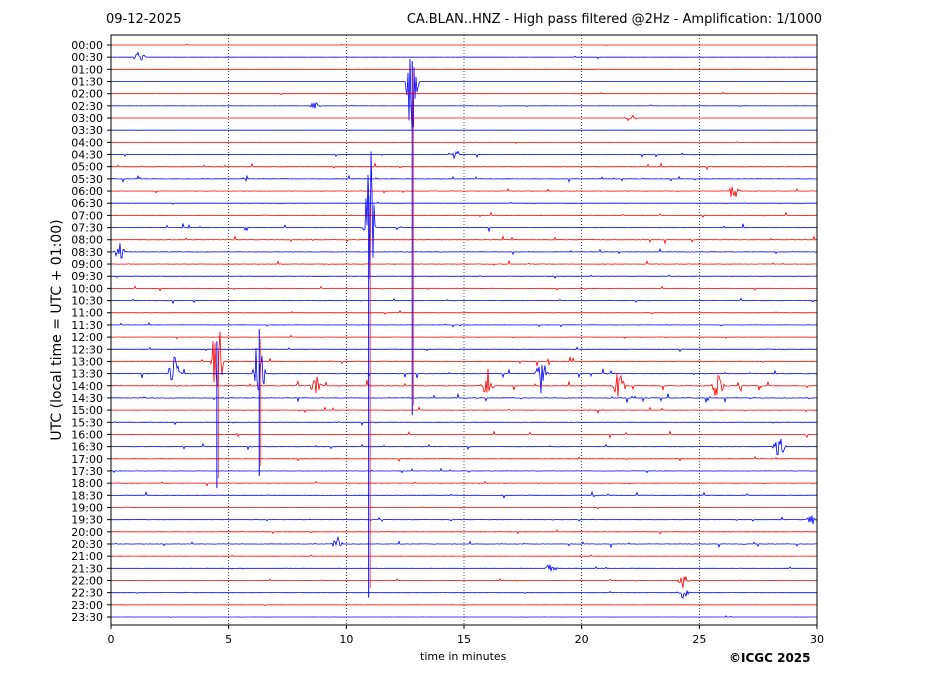 The image size is (927, 696). Describe the element at coordinates (464, 69) in the screenshot. I see `trace-01:00` at that location.